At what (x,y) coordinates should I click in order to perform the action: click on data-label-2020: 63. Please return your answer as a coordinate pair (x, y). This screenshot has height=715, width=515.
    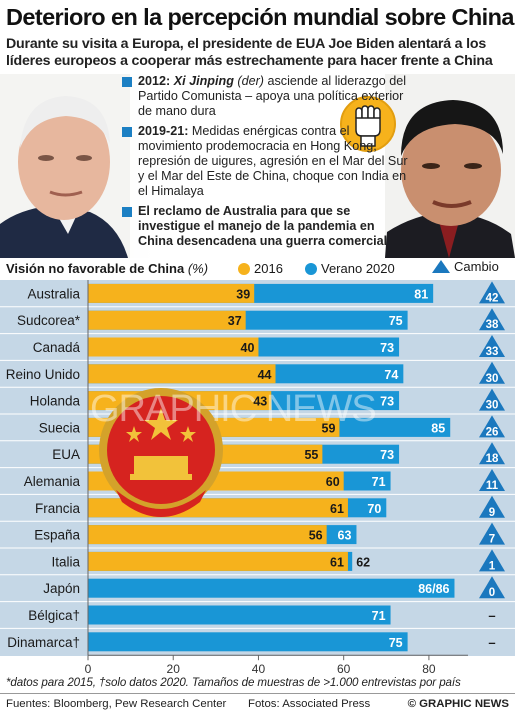
    Looking at the image, I should click on (345, 536).